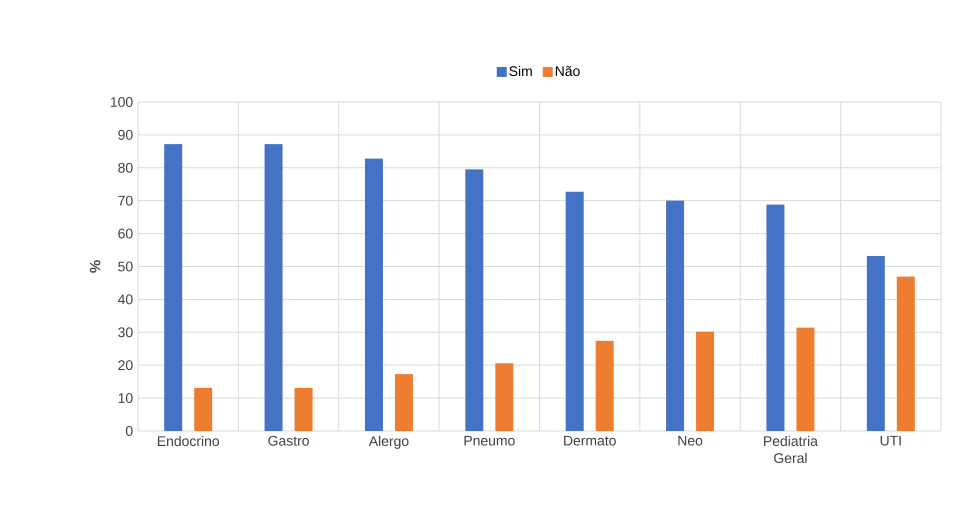  Describe the element at coordinates (95, 266) in the screenshot. I see `y-axis-title: %` at that location.